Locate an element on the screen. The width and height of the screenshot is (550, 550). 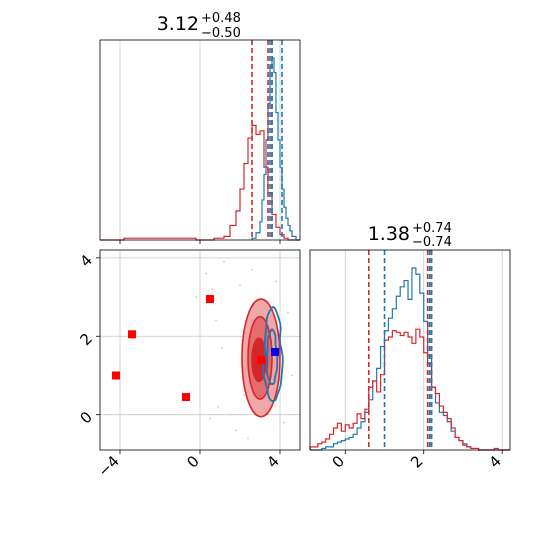
hist2-x-tick-label: 2 is located at coordinates (416, 461).